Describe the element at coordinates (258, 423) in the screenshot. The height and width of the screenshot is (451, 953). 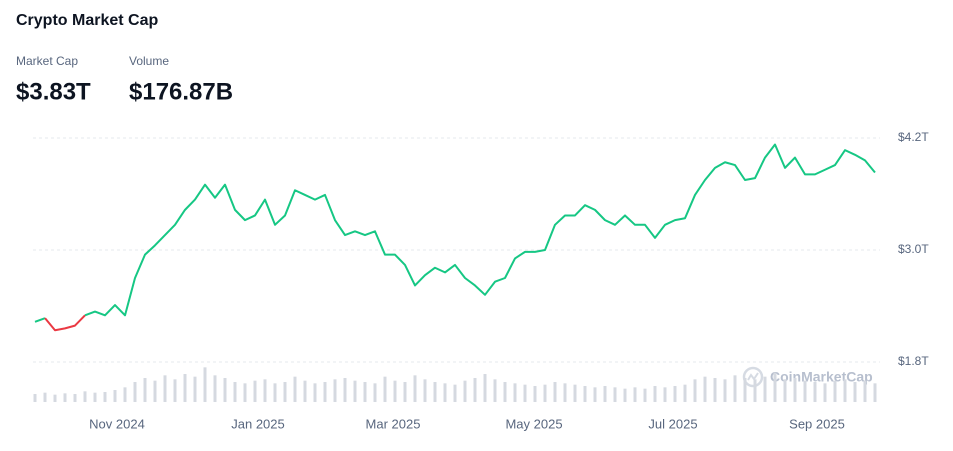
I see `x-tick-label: Jan 2025` at that location.